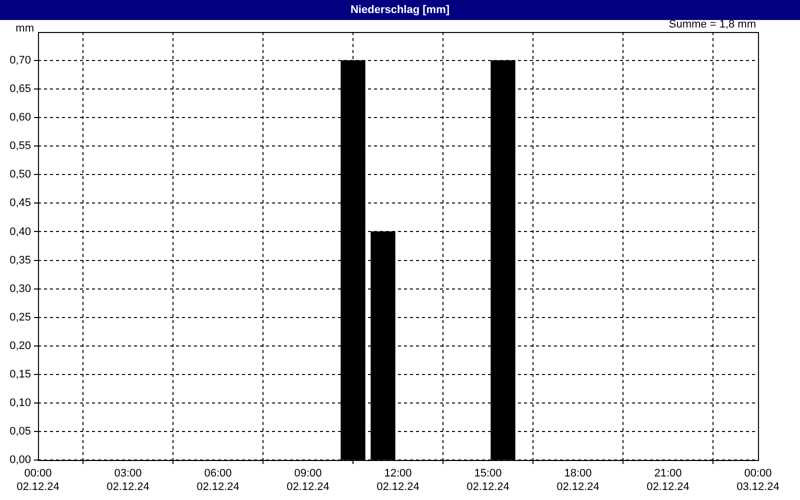 The width and height of the screenshot is (800, 500). What do you see at coordinates (20, 317) in the screenshot?
I see `y-tick-label: 0,25` at bounding box center [20, 317].